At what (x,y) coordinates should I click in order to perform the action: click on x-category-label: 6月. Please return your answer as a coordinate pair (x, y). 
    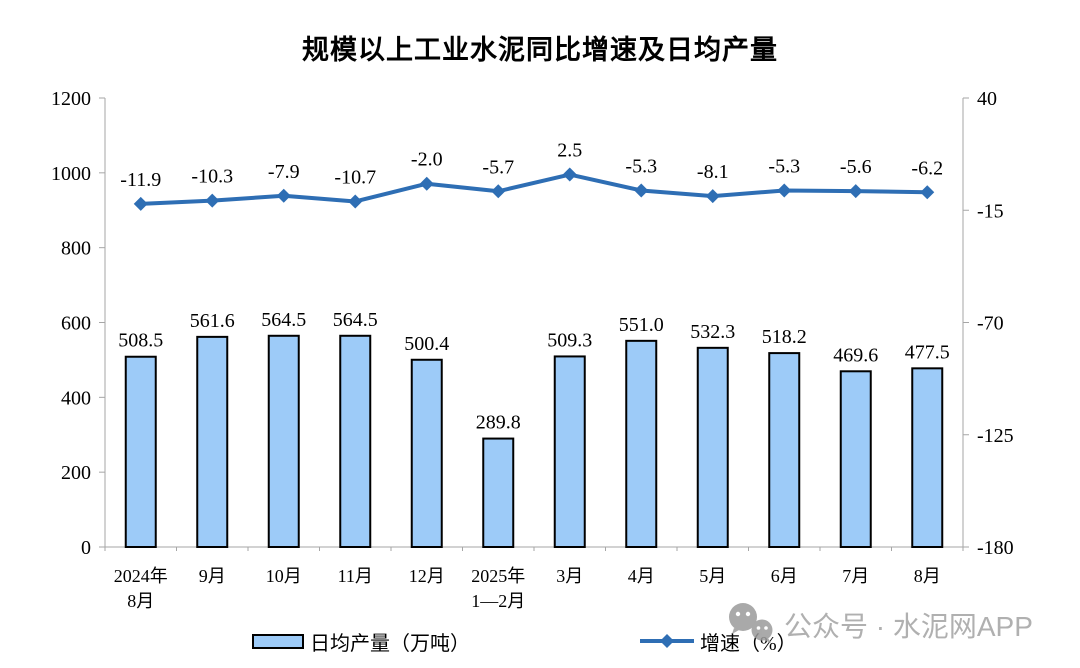
    Looking at the image, I should click on (784, 576).